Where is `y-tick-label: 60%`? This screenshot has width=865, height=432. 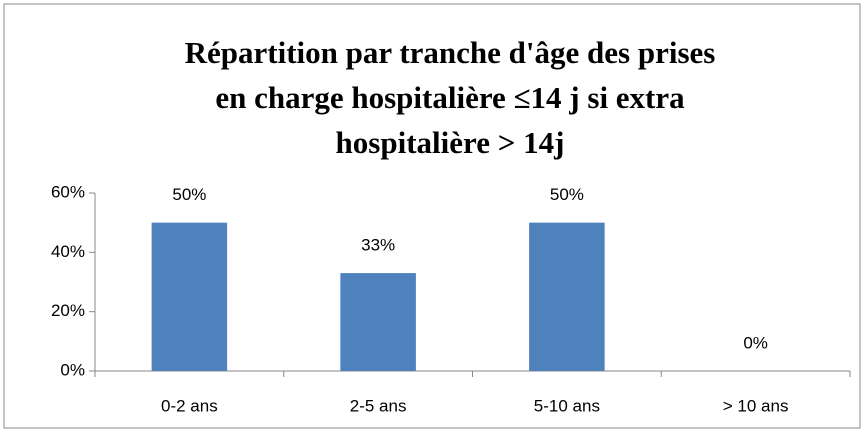 y-tick-label: 60% is located at coordinates (68, 191).